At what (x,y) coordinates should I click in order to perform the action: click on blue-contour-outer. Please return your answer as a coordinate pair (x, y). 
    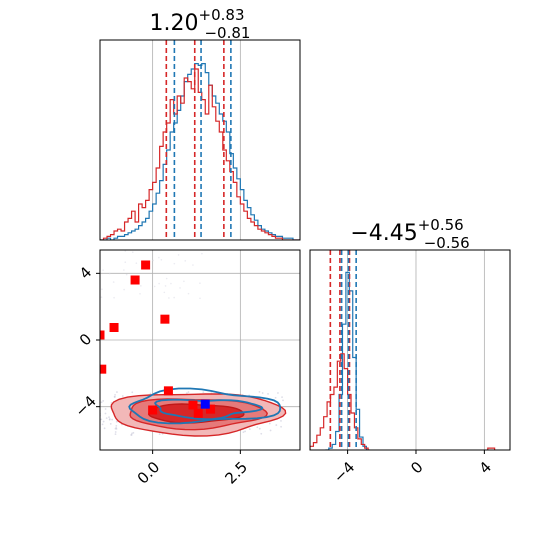
    Looking at the image, I should click on (205, 406).